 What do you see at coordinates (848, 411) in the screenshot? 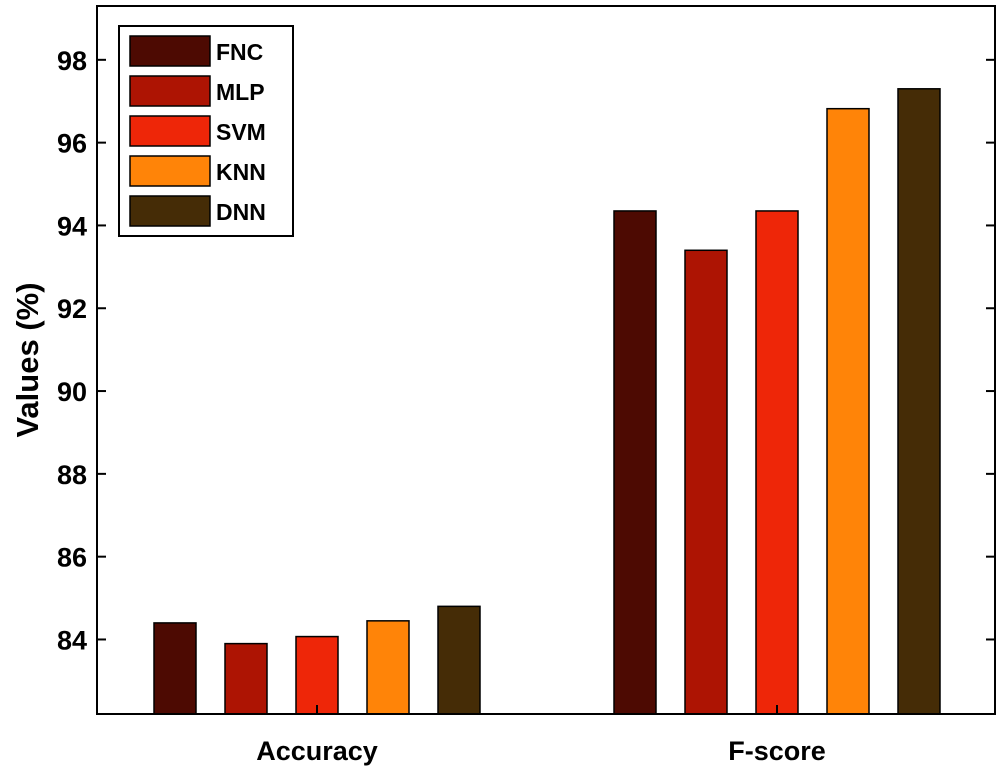
I see `bar-knn-f-score` at bounding box center [848, 411].